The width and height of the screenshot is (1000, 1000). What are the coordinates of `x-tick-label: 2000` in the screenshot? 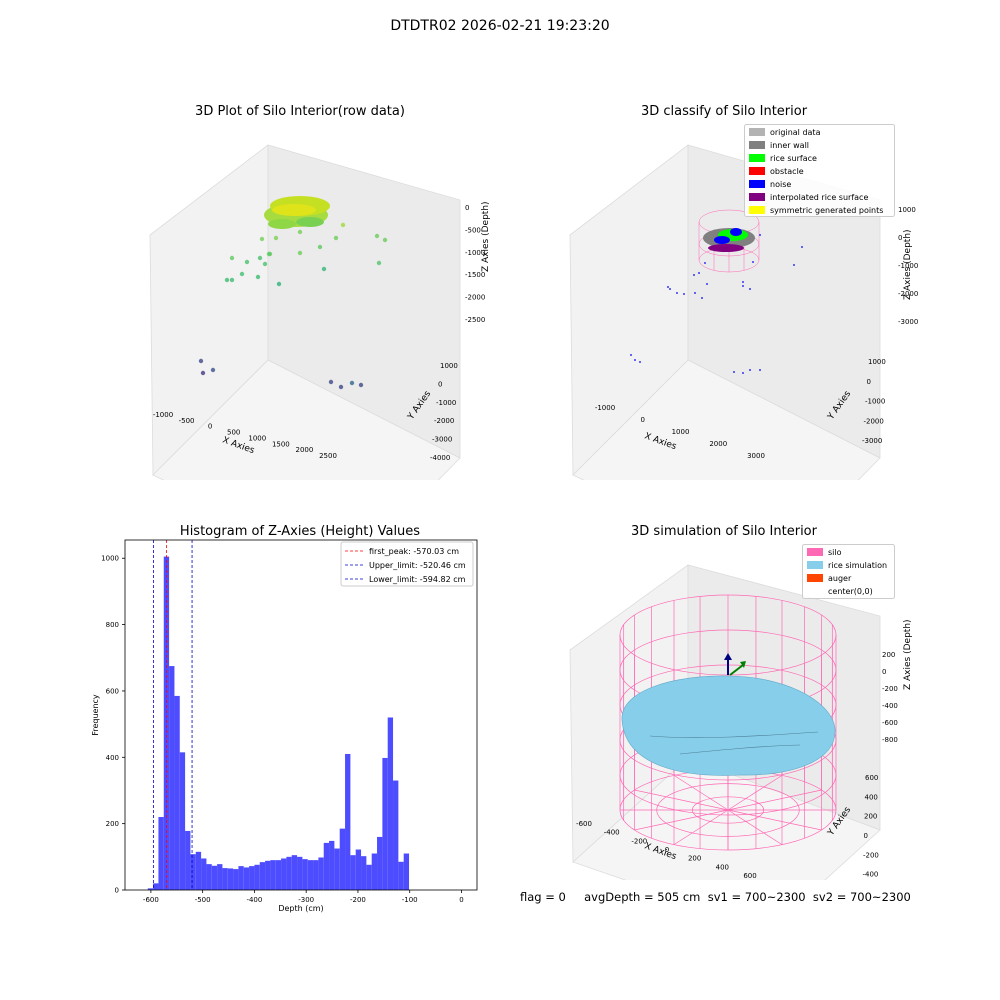 It's located at (305, 450).